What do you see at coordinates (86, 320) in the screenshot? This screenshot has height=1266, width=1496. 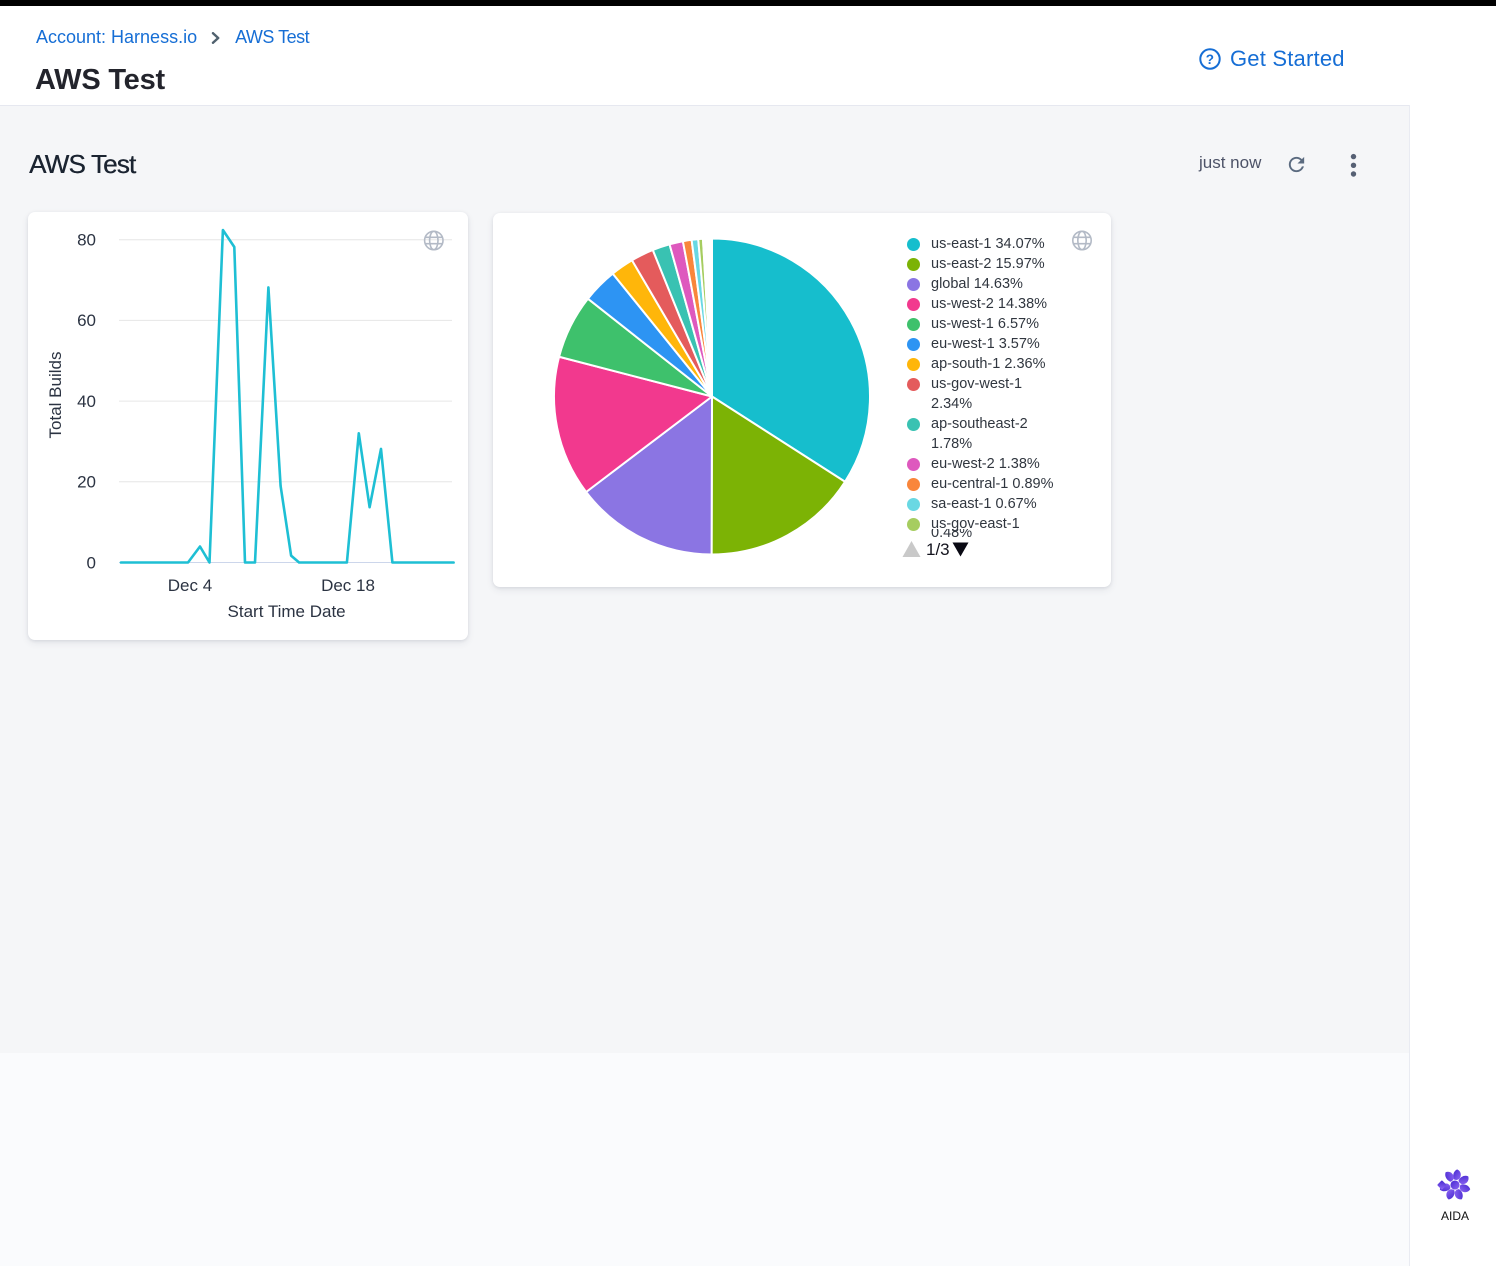 I see `svg-text: 60` at bounding box center [86, 320].